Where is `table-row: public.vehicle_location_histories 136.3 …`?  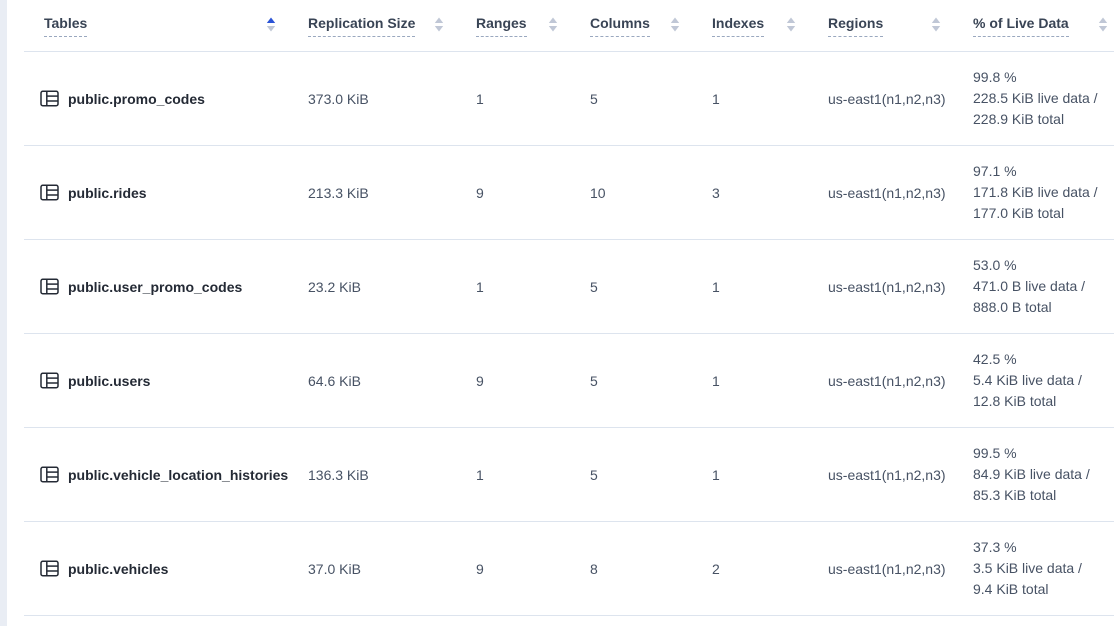
table-row: public.vehicle_location_histories 136.3 … is located at coordinates (569, 475).